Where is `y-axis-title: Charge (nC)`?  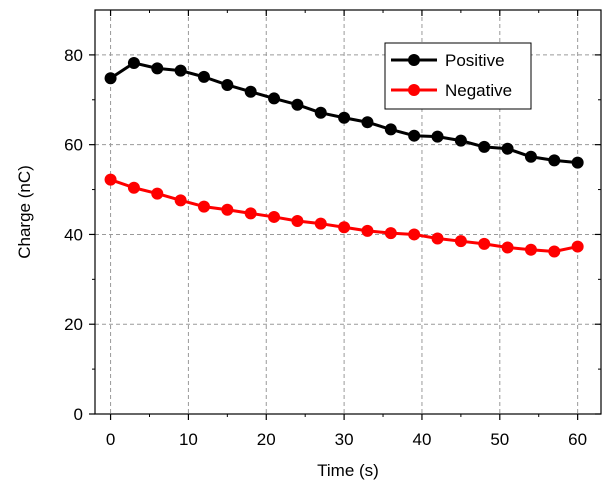 y-axis-title: Charge (nC) is located at coordinates (24, 212).